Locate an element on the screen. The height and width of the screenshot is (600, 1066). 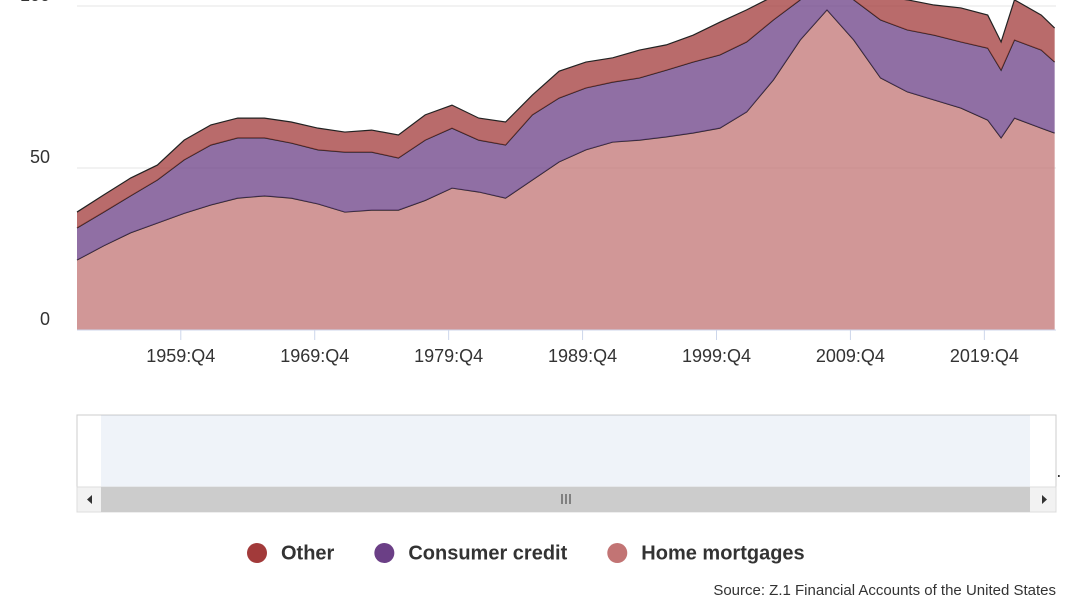
navigator-frame is located at coordinates (566, 451).